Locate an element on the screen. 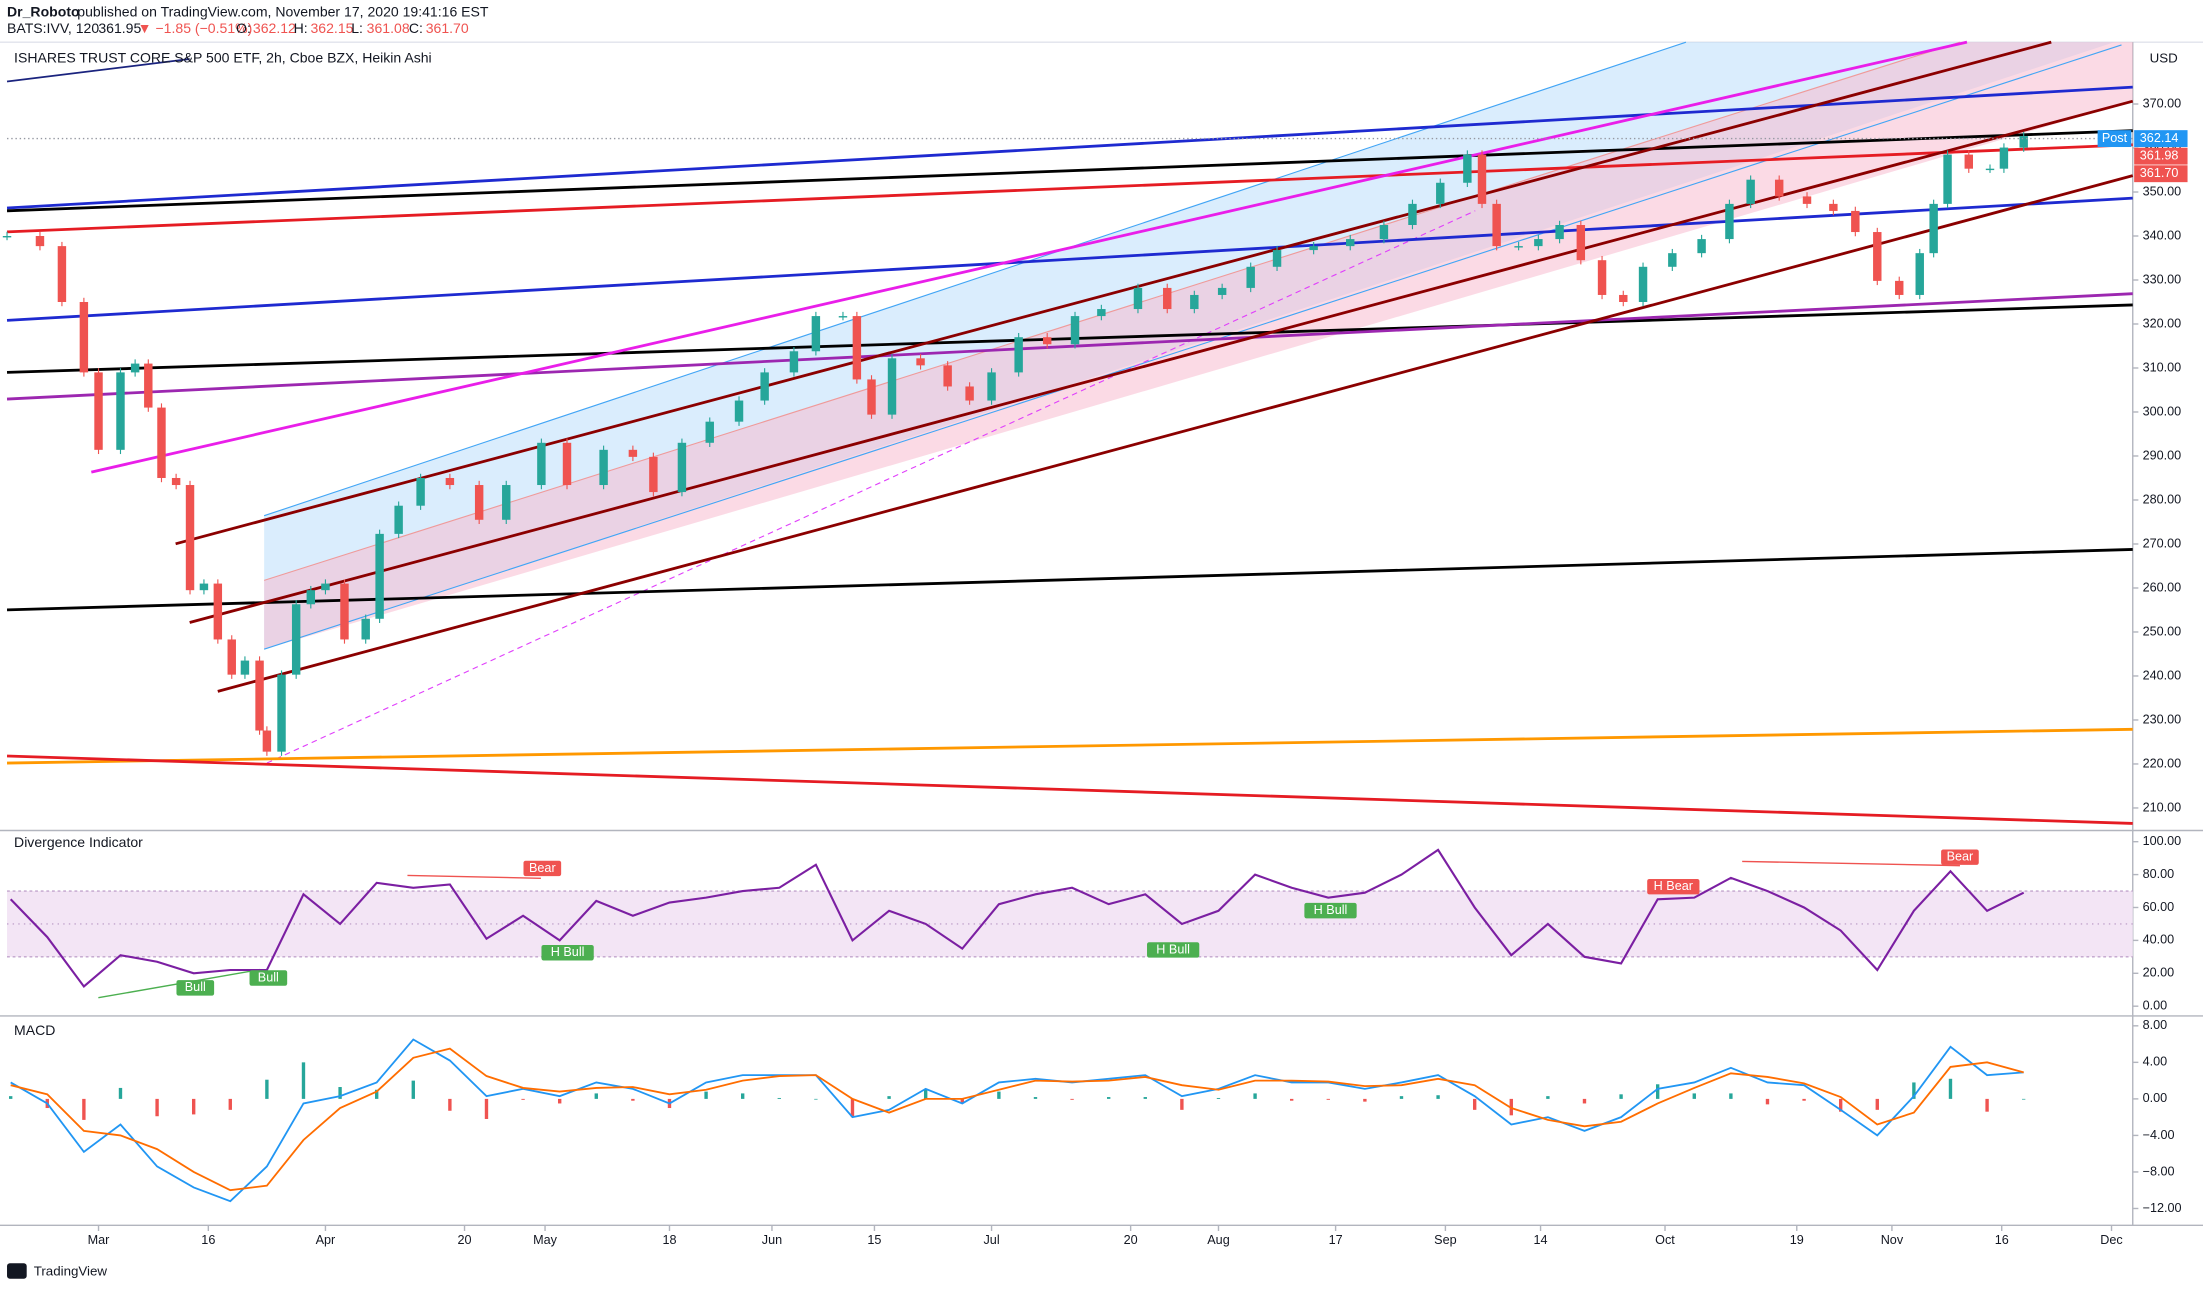  y-tick-label: 60.00 is located at coordinates (2159, 907).